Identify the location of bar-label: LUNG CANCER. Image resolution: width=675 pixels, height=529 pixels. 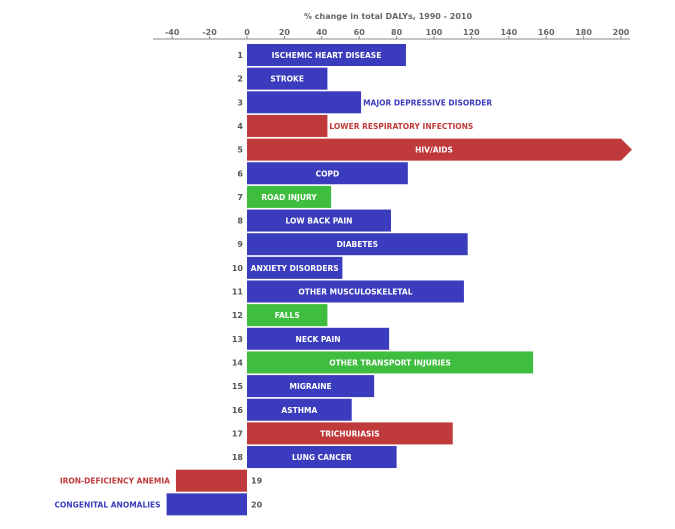
(322, 457).